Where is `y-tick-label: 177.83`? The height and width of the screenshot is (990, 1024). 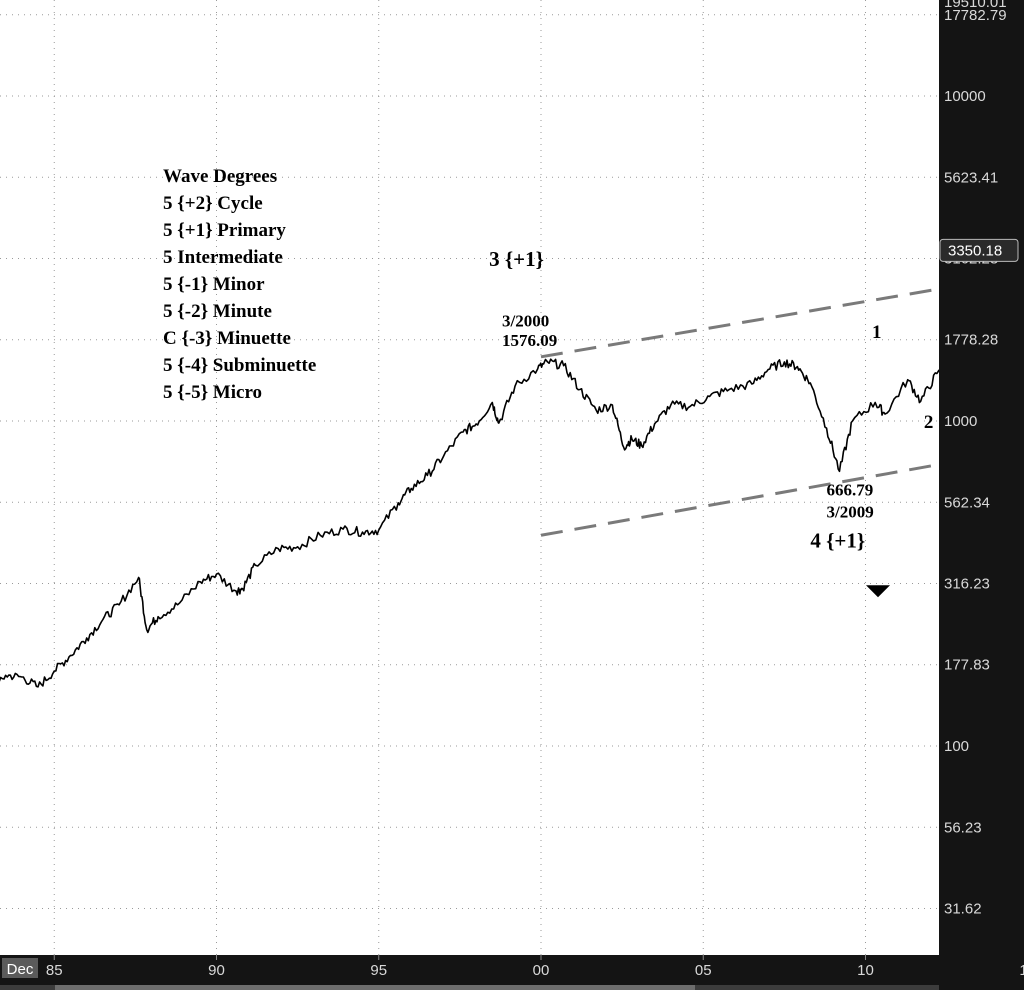 y-tick-label: 177.83 is located at coordinates (967, 665).